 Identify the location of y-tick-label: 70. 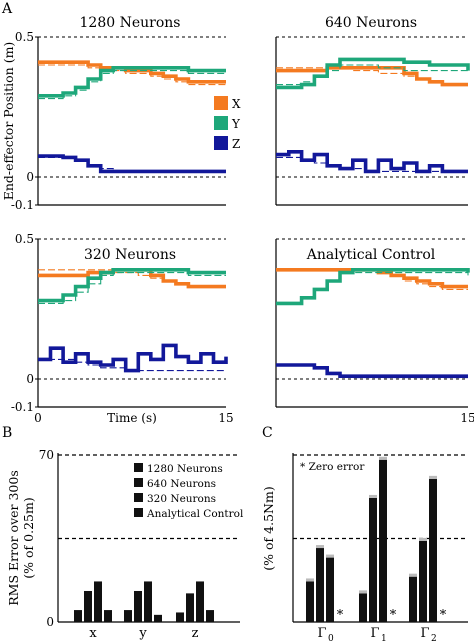
(46, 455).